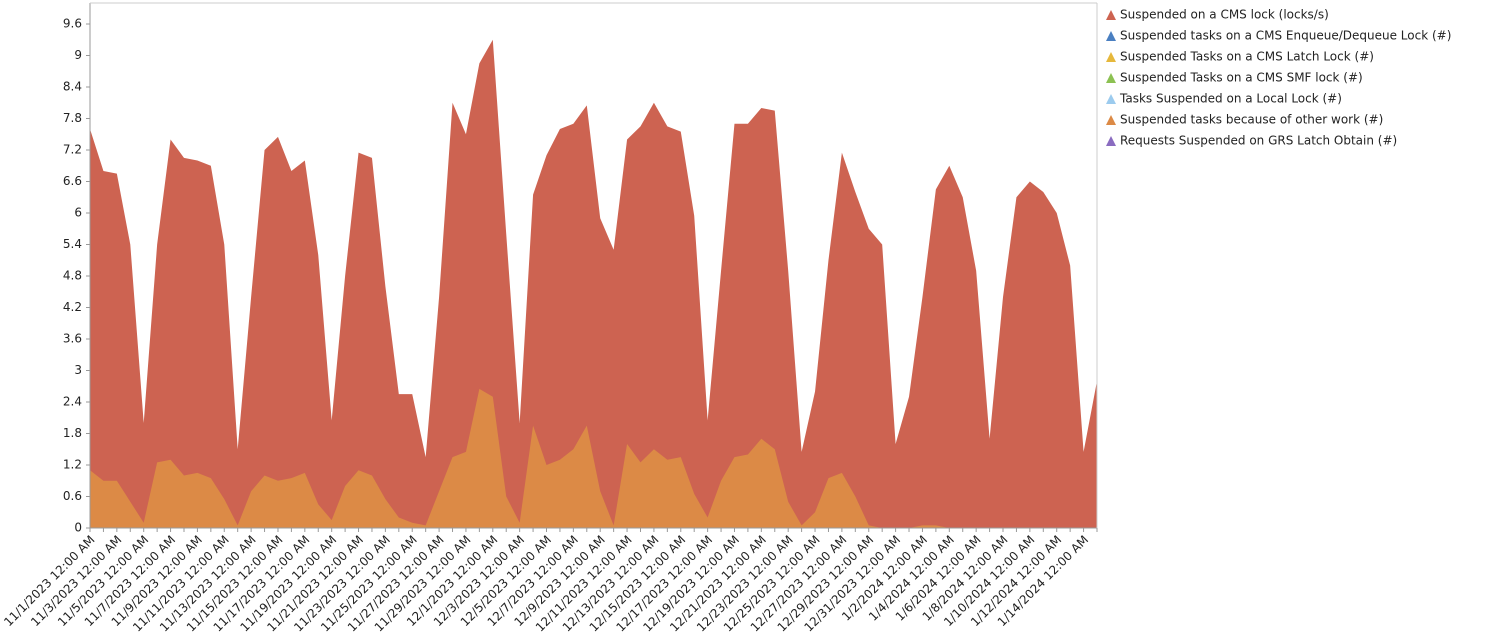 The image size is (1512, 632). What do you see at coordinates (72, 339) in the screenshot?
I see `y-tick-label: 3.6` at bounding box center [72, 339].